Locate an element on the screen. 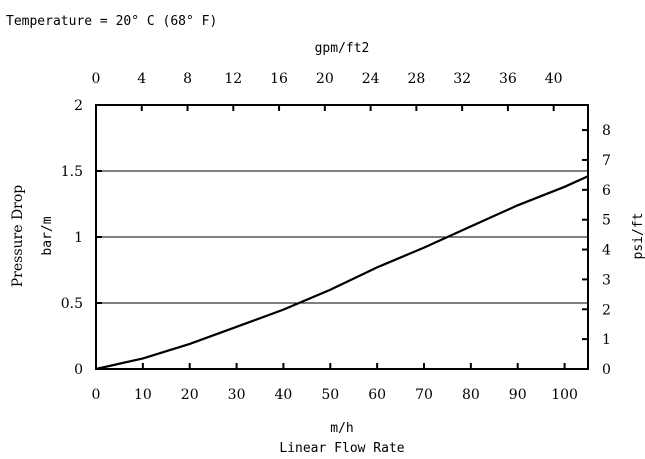 The image size is (645, 459). chart-title: Temperature = 20° C (68° F) is located at coordinates (111, 21).